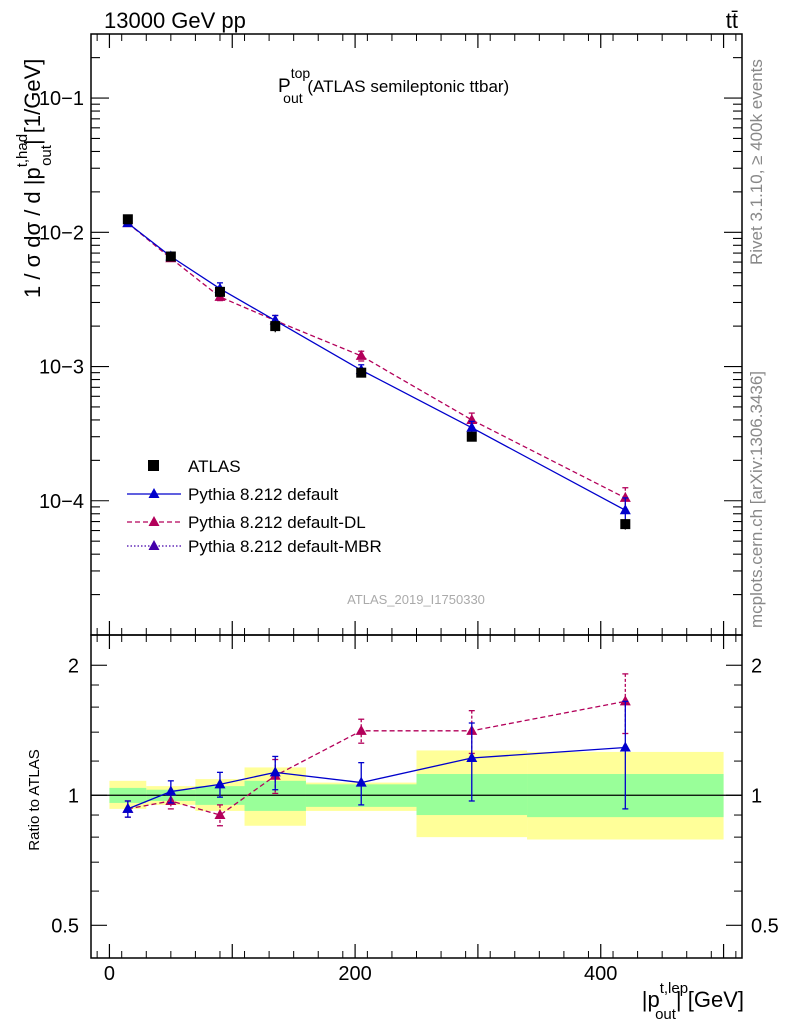 This screenshot has width=786, height=1024. Describe the element at coordinates (73, 796) in the screenshot. I see `ratio-y-tick-label-left-1: 1` at that location.